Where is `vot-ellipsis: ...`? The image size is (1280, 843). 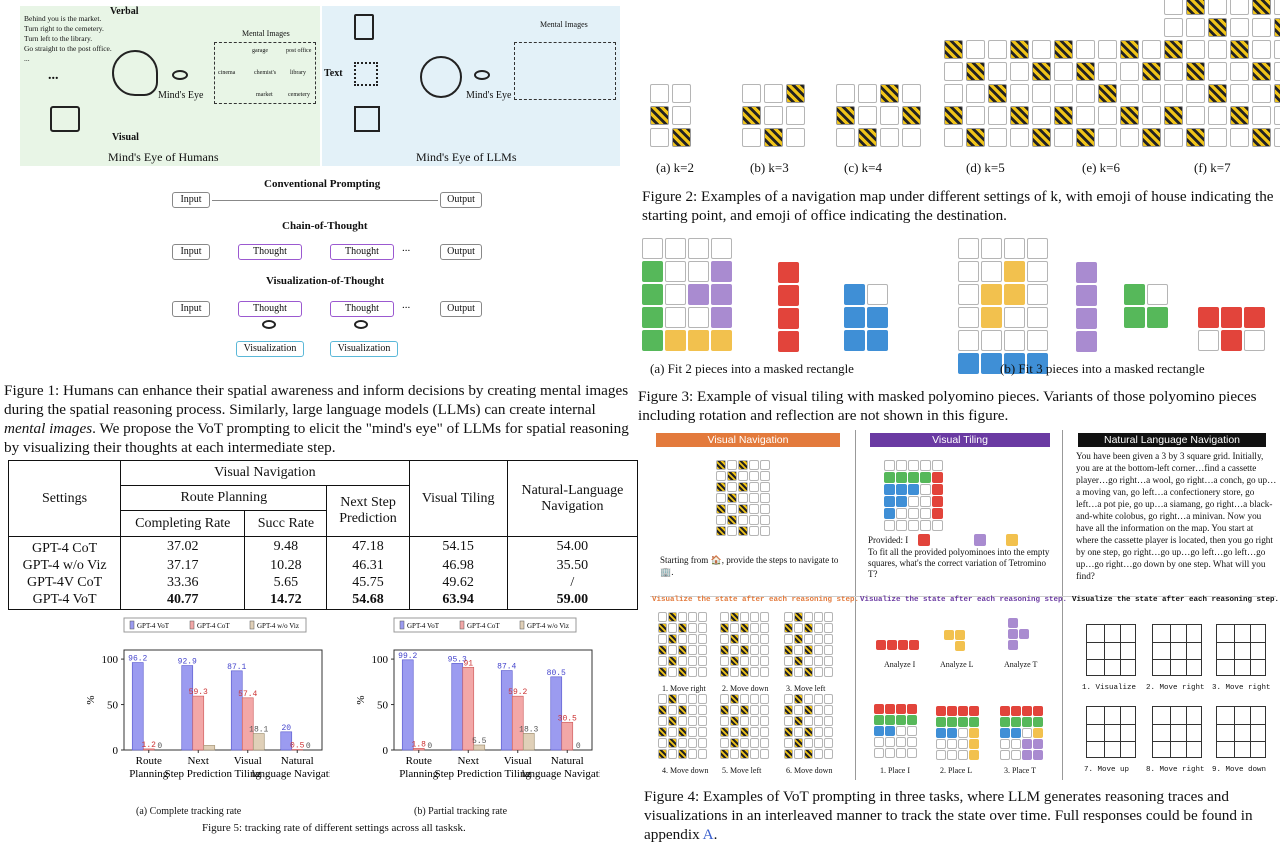 vot-ellipsis: ... is located at coordinates (406, 305).